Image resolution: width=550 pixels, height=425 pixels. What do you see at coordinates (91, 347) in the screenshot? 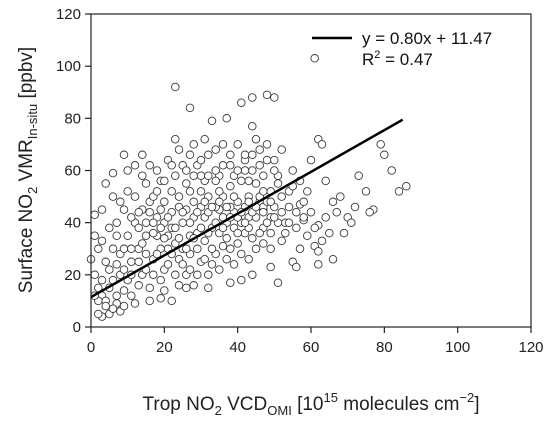
I see `x-tick-label: 0` at bounding box center [91, 347].